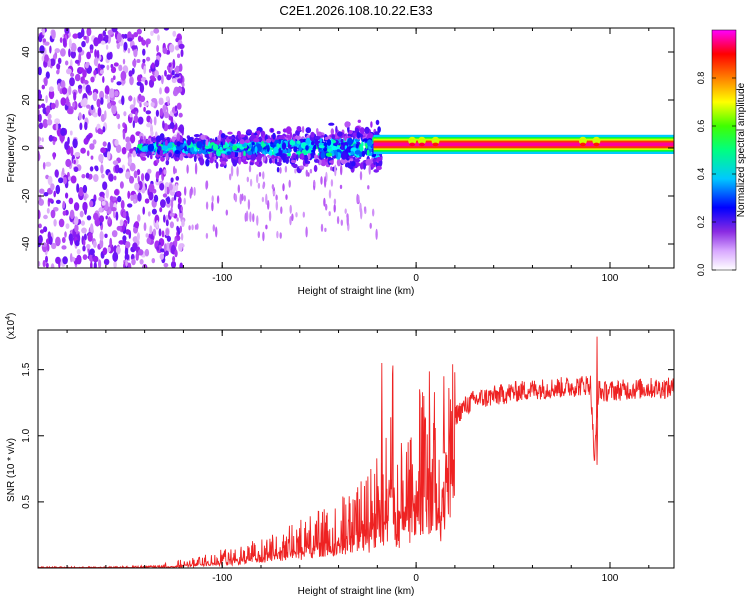 Image resolution: width=750 pixels, height=600 pixels. What do you see at coordinates (741, 149) in the screenshot?
I see `colorbar-label: Normalized spectral amplitude` at bounding box center [741, 149].